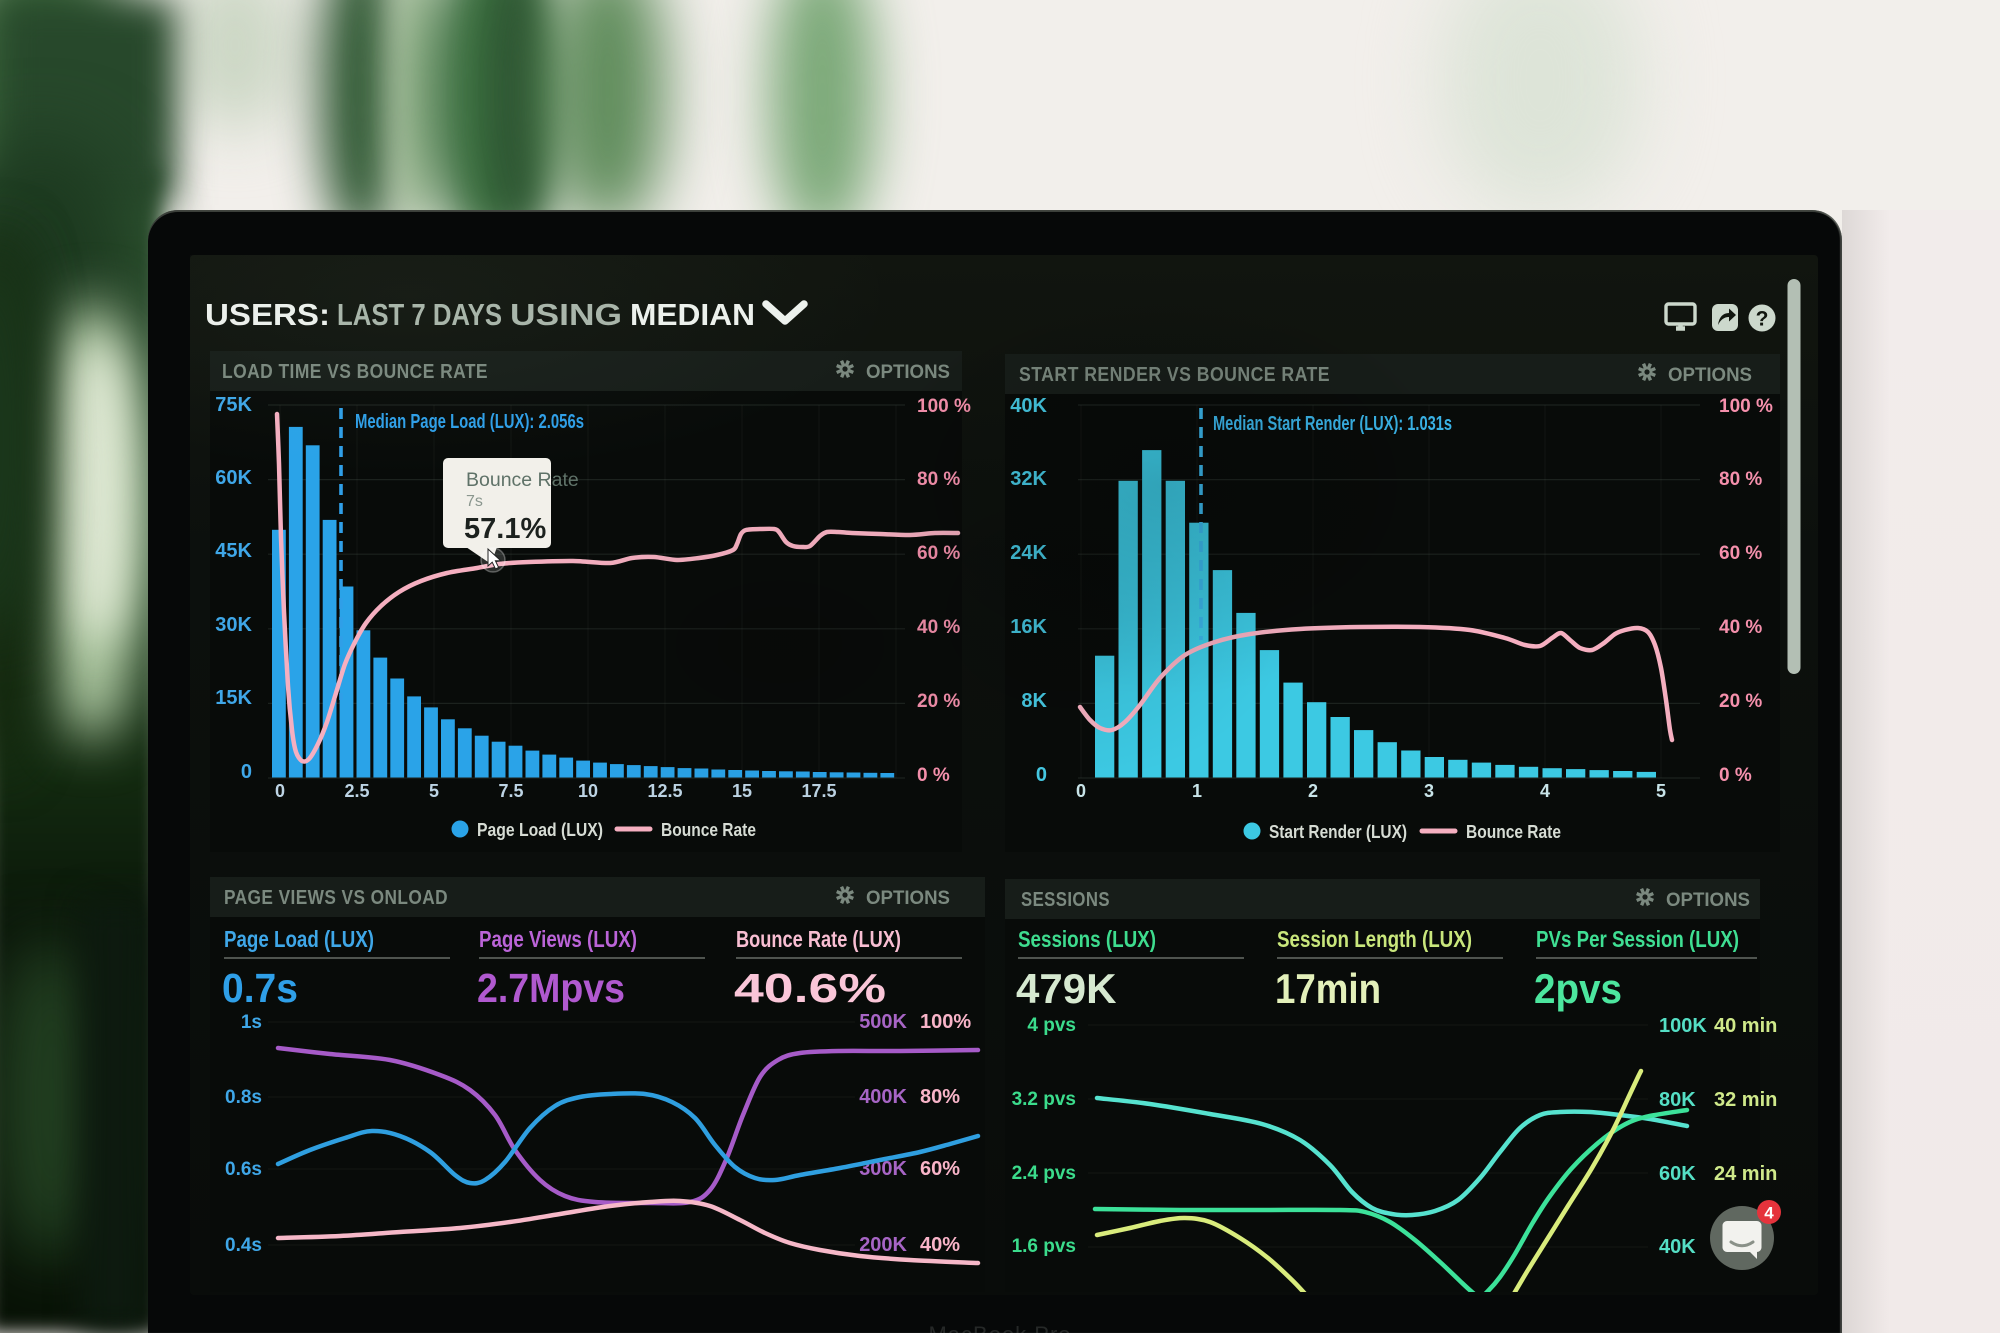 This screenshot has width=2000, height=1333. What do you see at coordinates (883, 1245) in the screenshot?
I see `svg-text: 200K` at bounding box center [883, 1245].